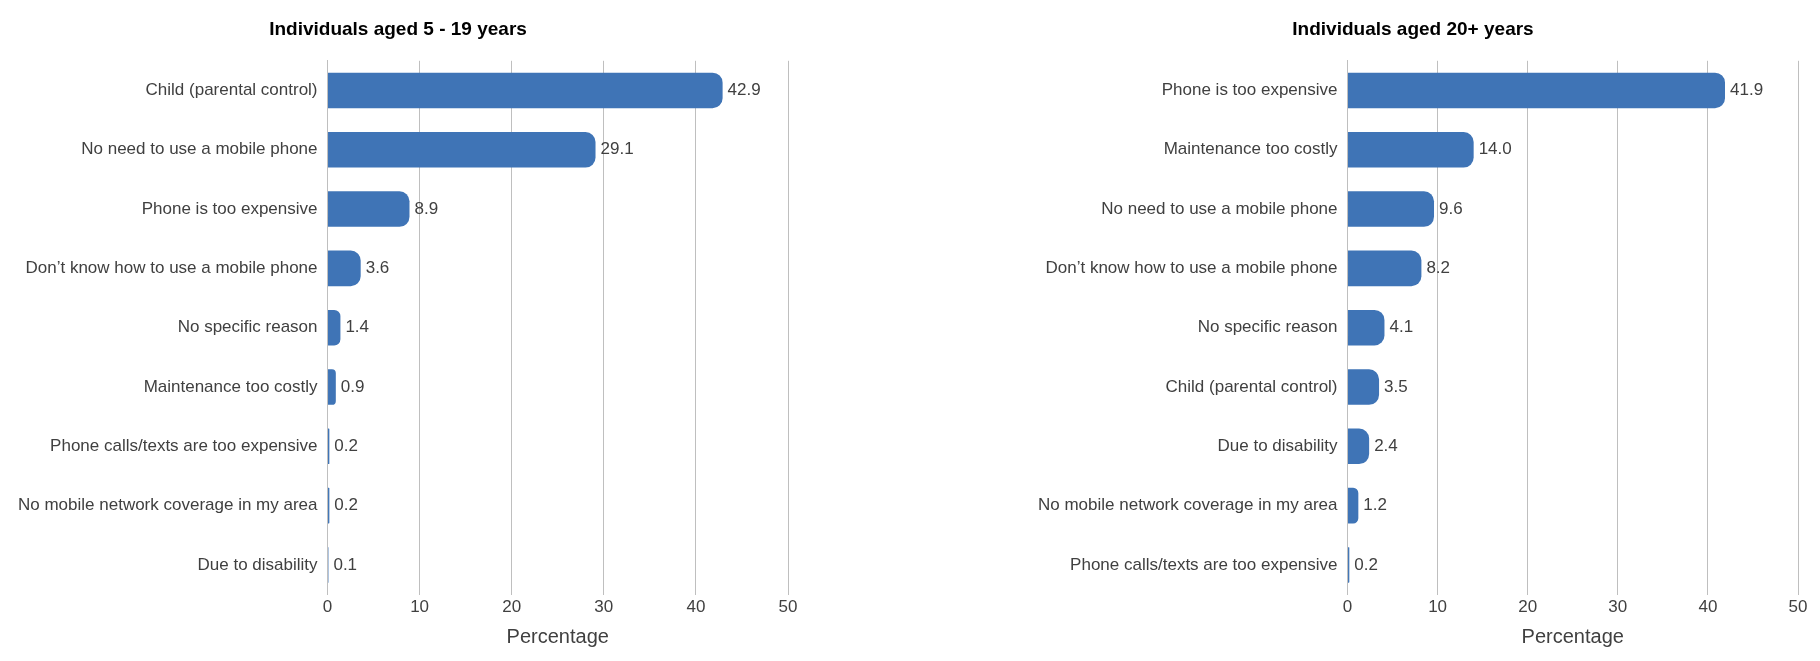 The width and height of the screenshot is (1820, 661). Describe the element at coordinates (1495, 149) in the screenshot. I see `data-label: 14.0` at that location.